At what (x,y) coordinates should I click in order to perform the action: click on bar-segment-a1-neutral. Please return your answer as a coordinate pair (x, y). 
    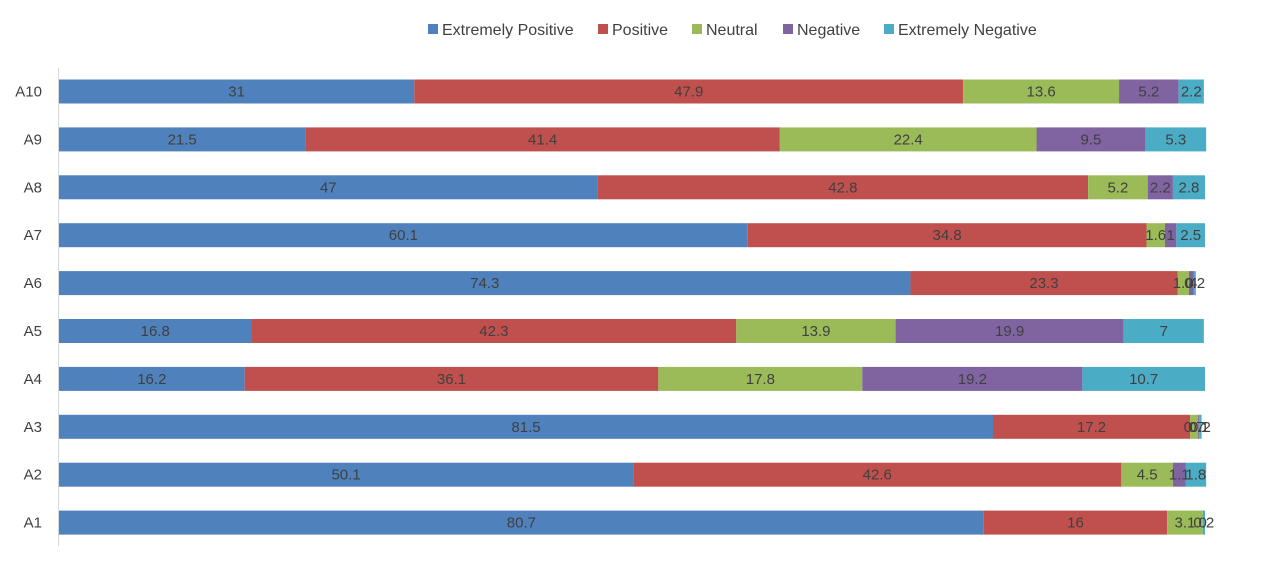
    Looking at the image, I should click on (1185, 522).